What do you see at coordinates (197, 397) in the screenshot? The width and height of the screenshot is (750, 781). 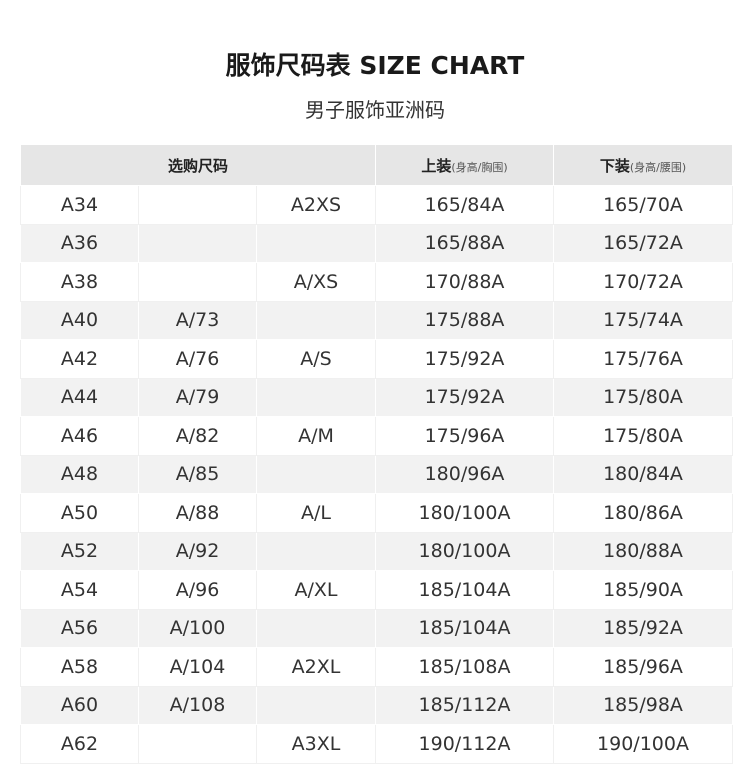 I see `cell-waist-code: A/79` at bounding box center [197, 397].